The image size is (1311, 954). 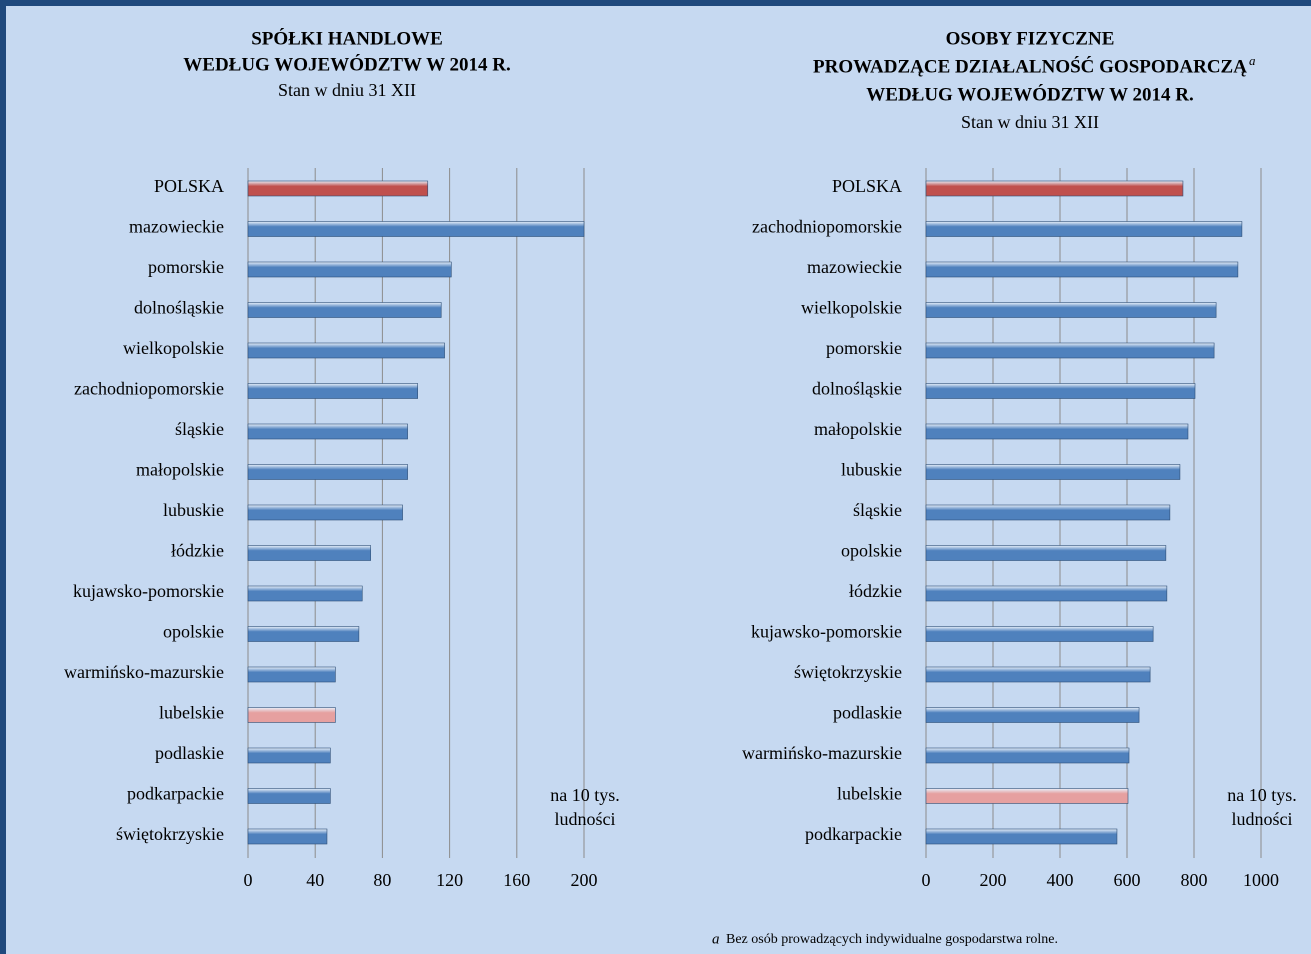 What do you see at coordinates (1194, 880) in the screenshot?
I see `x-tick-label: 800` at bounding box center [1194, 880].